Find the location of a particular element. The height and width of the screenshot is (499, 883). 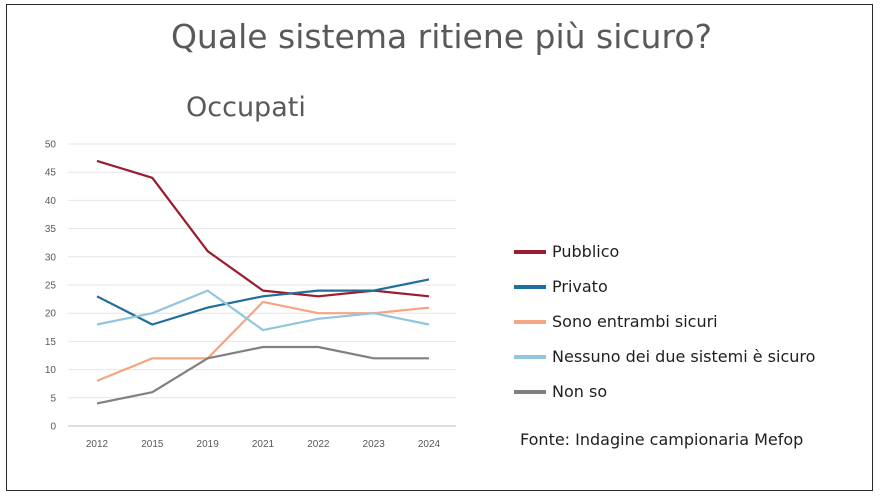

legend-item: Privato is located at coordinates (664, 286).